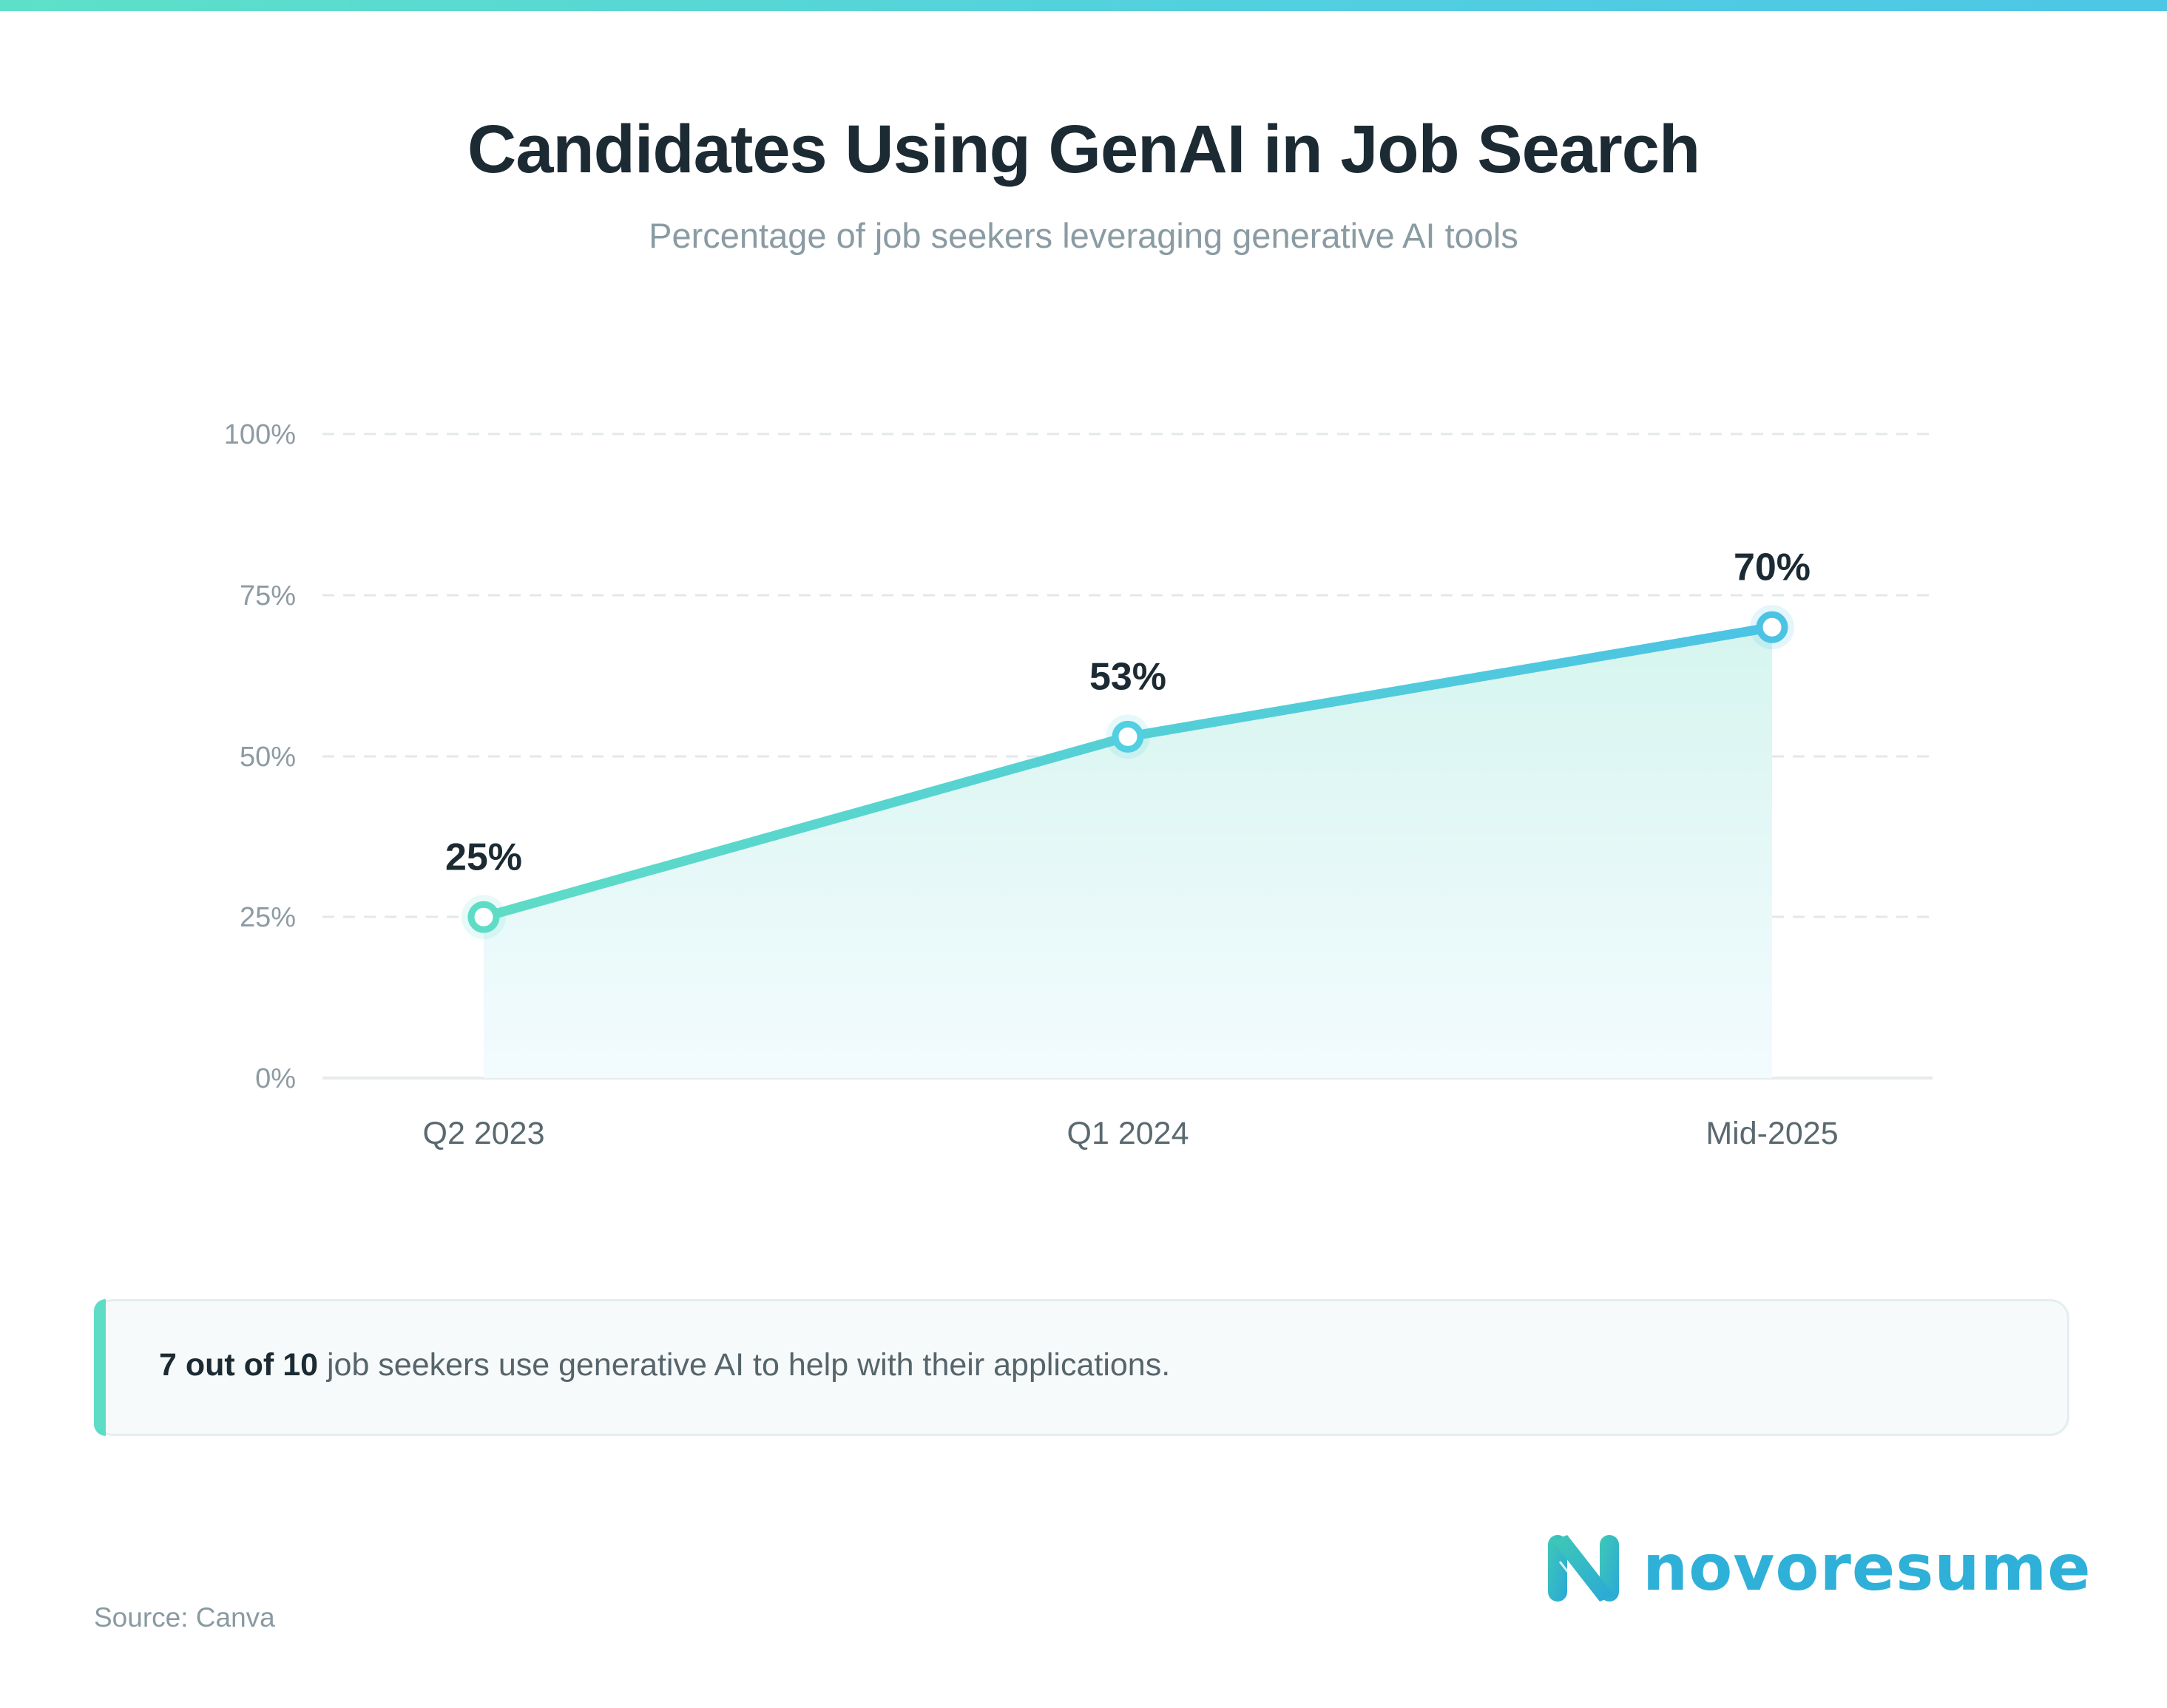 This screenshot has width=2167, height=1708. I want to click on novoresume-n-icon, so click(1583, 1568).